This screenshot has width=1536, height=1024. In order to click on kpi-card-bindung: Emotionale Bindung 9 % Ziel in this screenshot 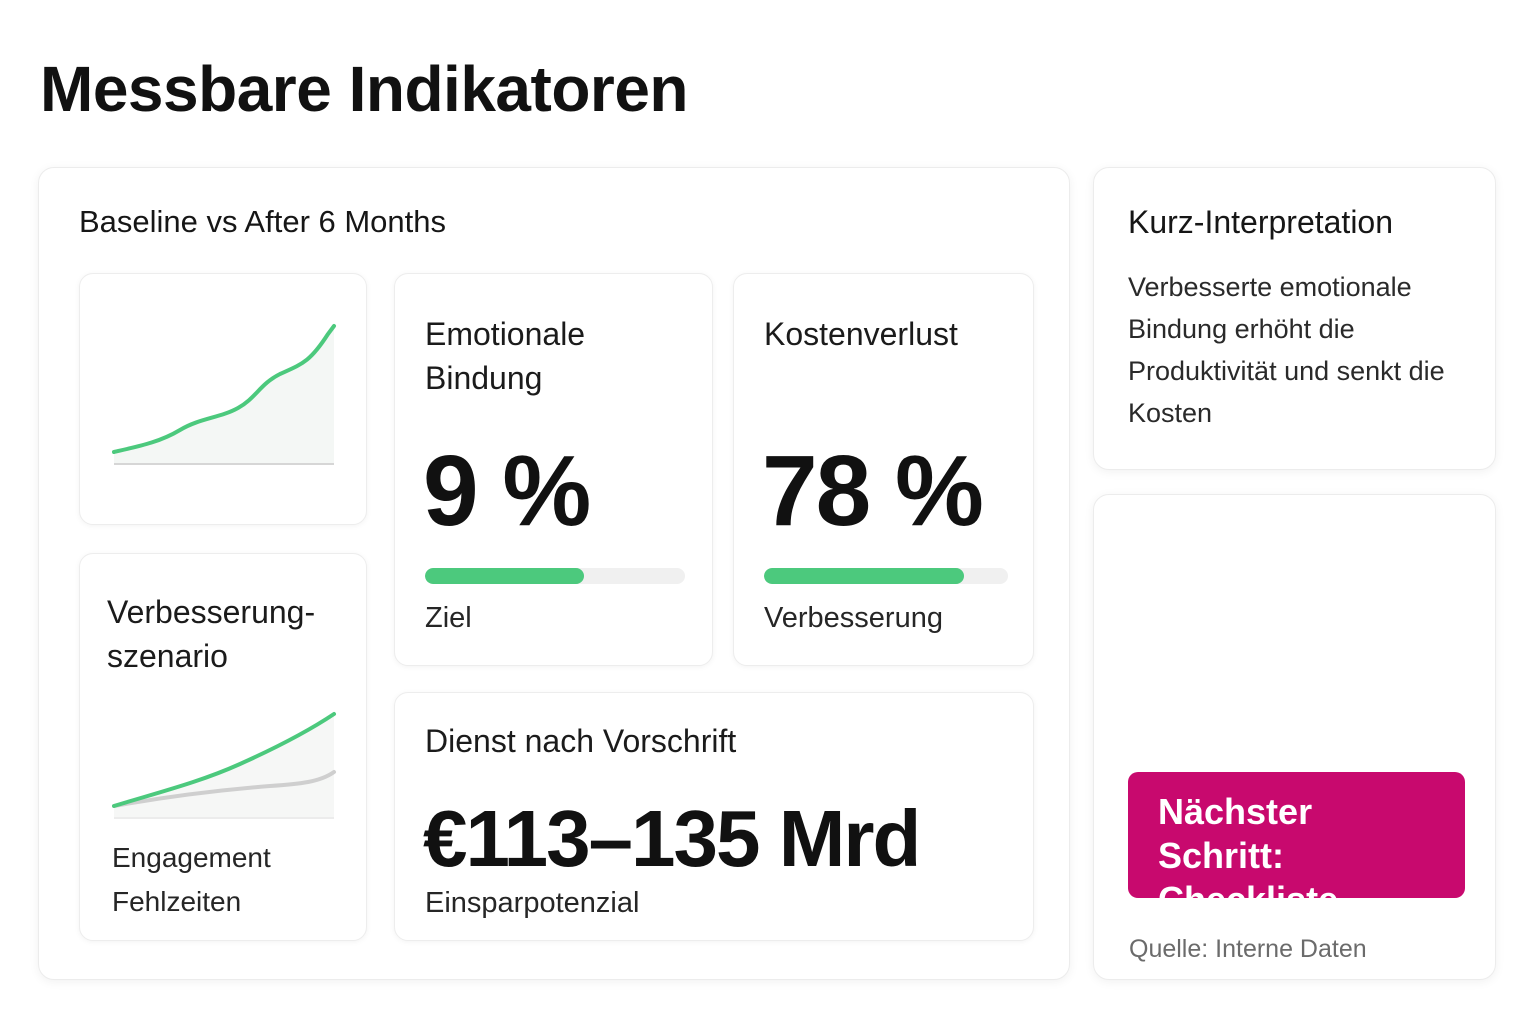, I will do `click(553, 469)`.